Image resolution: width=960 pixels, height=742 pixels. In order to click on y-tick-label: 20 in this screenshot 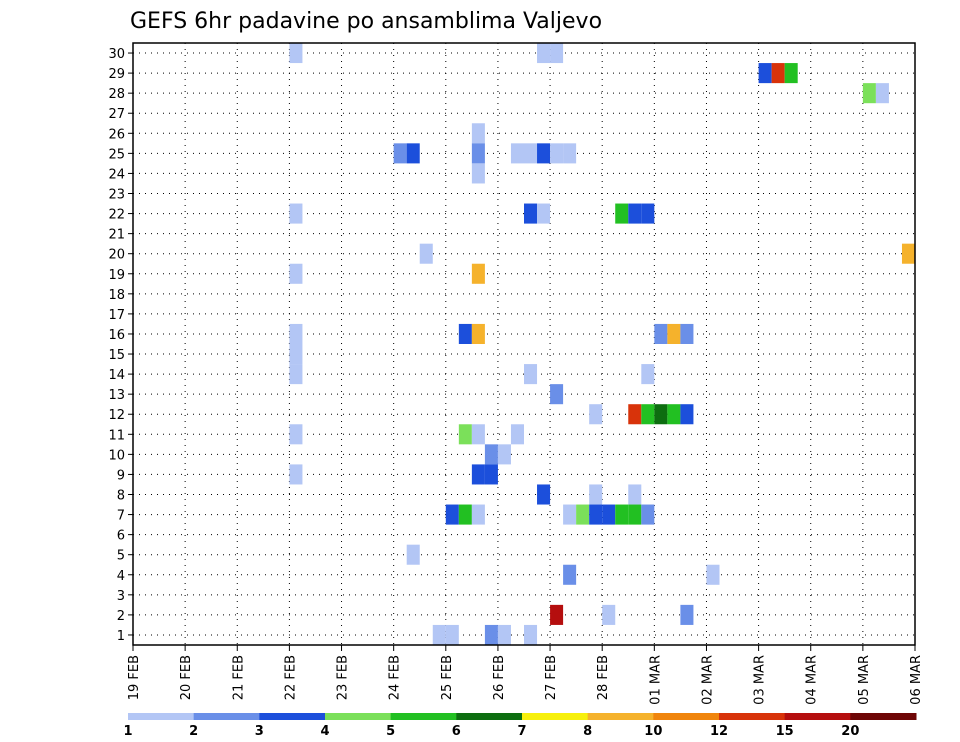, I will do `click(116, 255)`.